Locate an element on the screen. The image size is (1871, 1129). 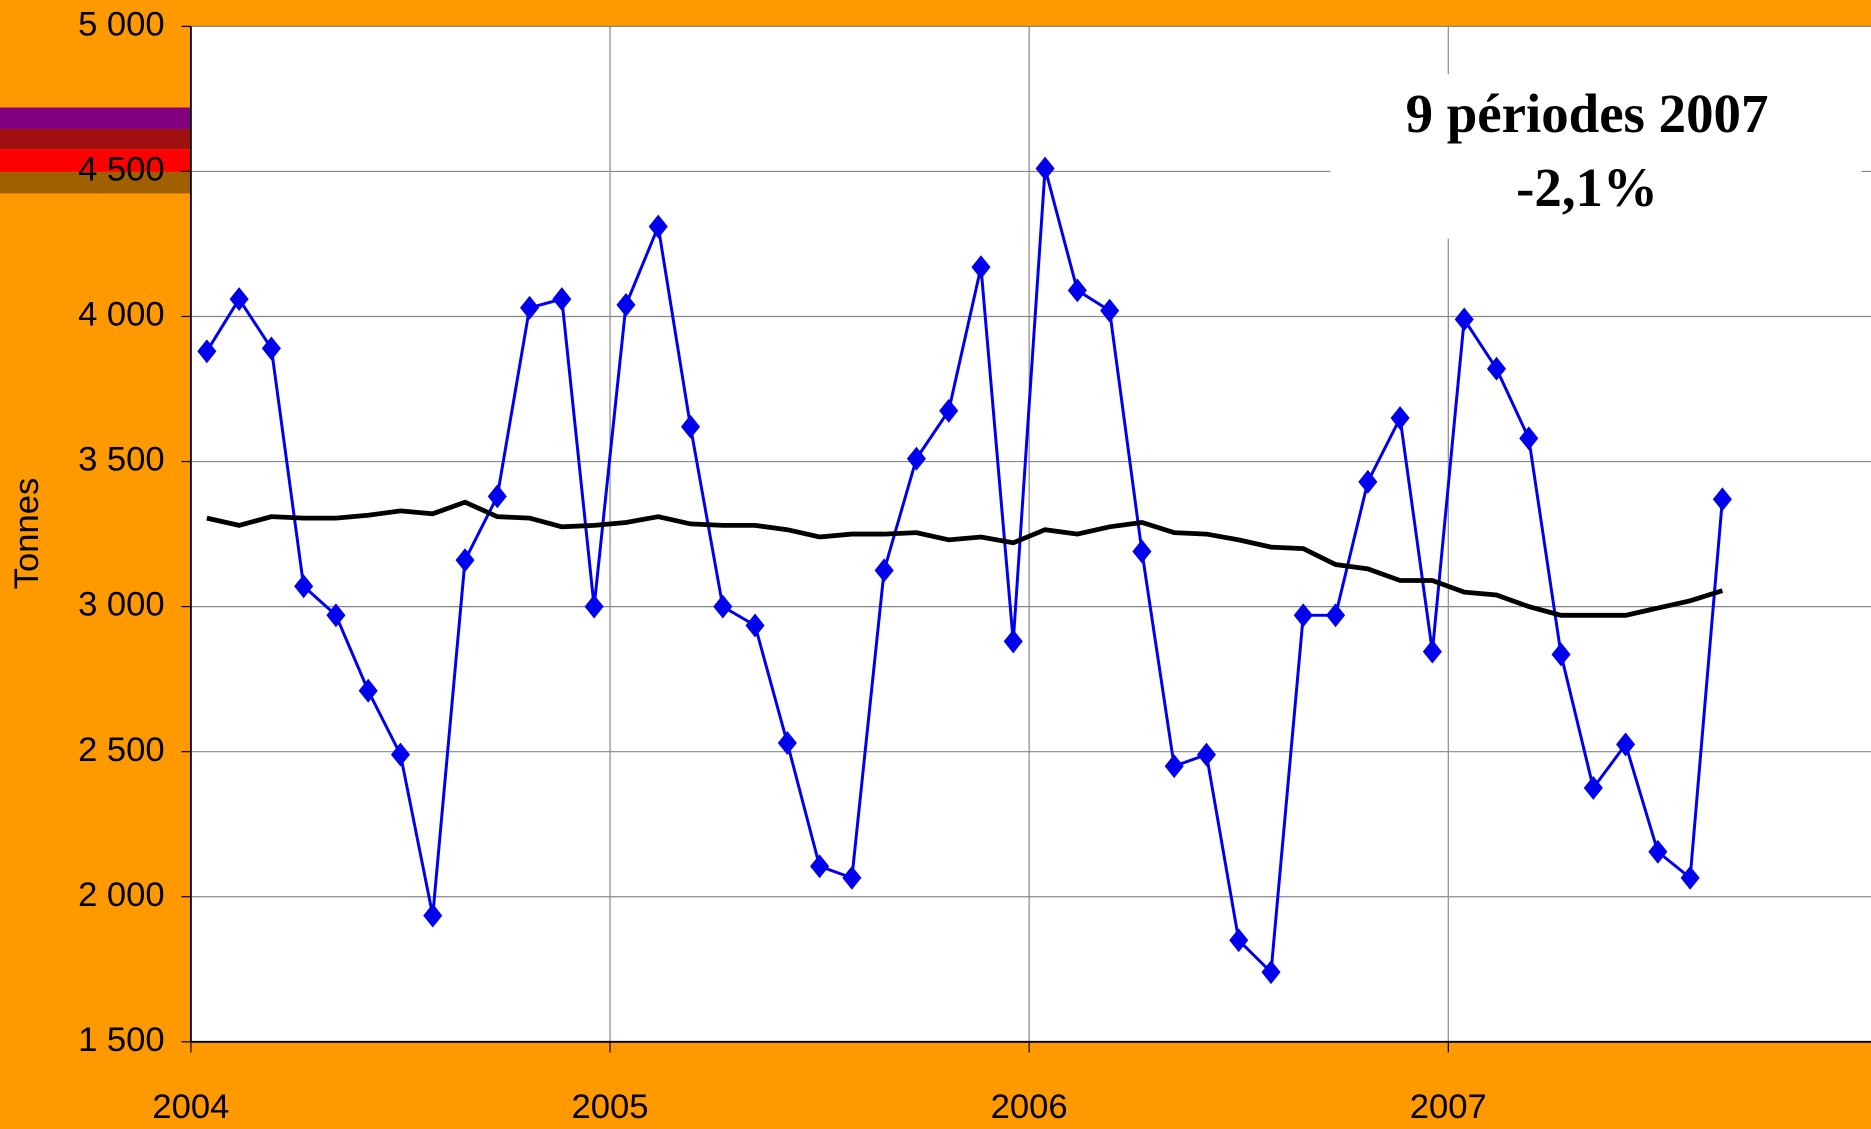
y-tick-label: 5 000 is located at coordinates (121, 24).